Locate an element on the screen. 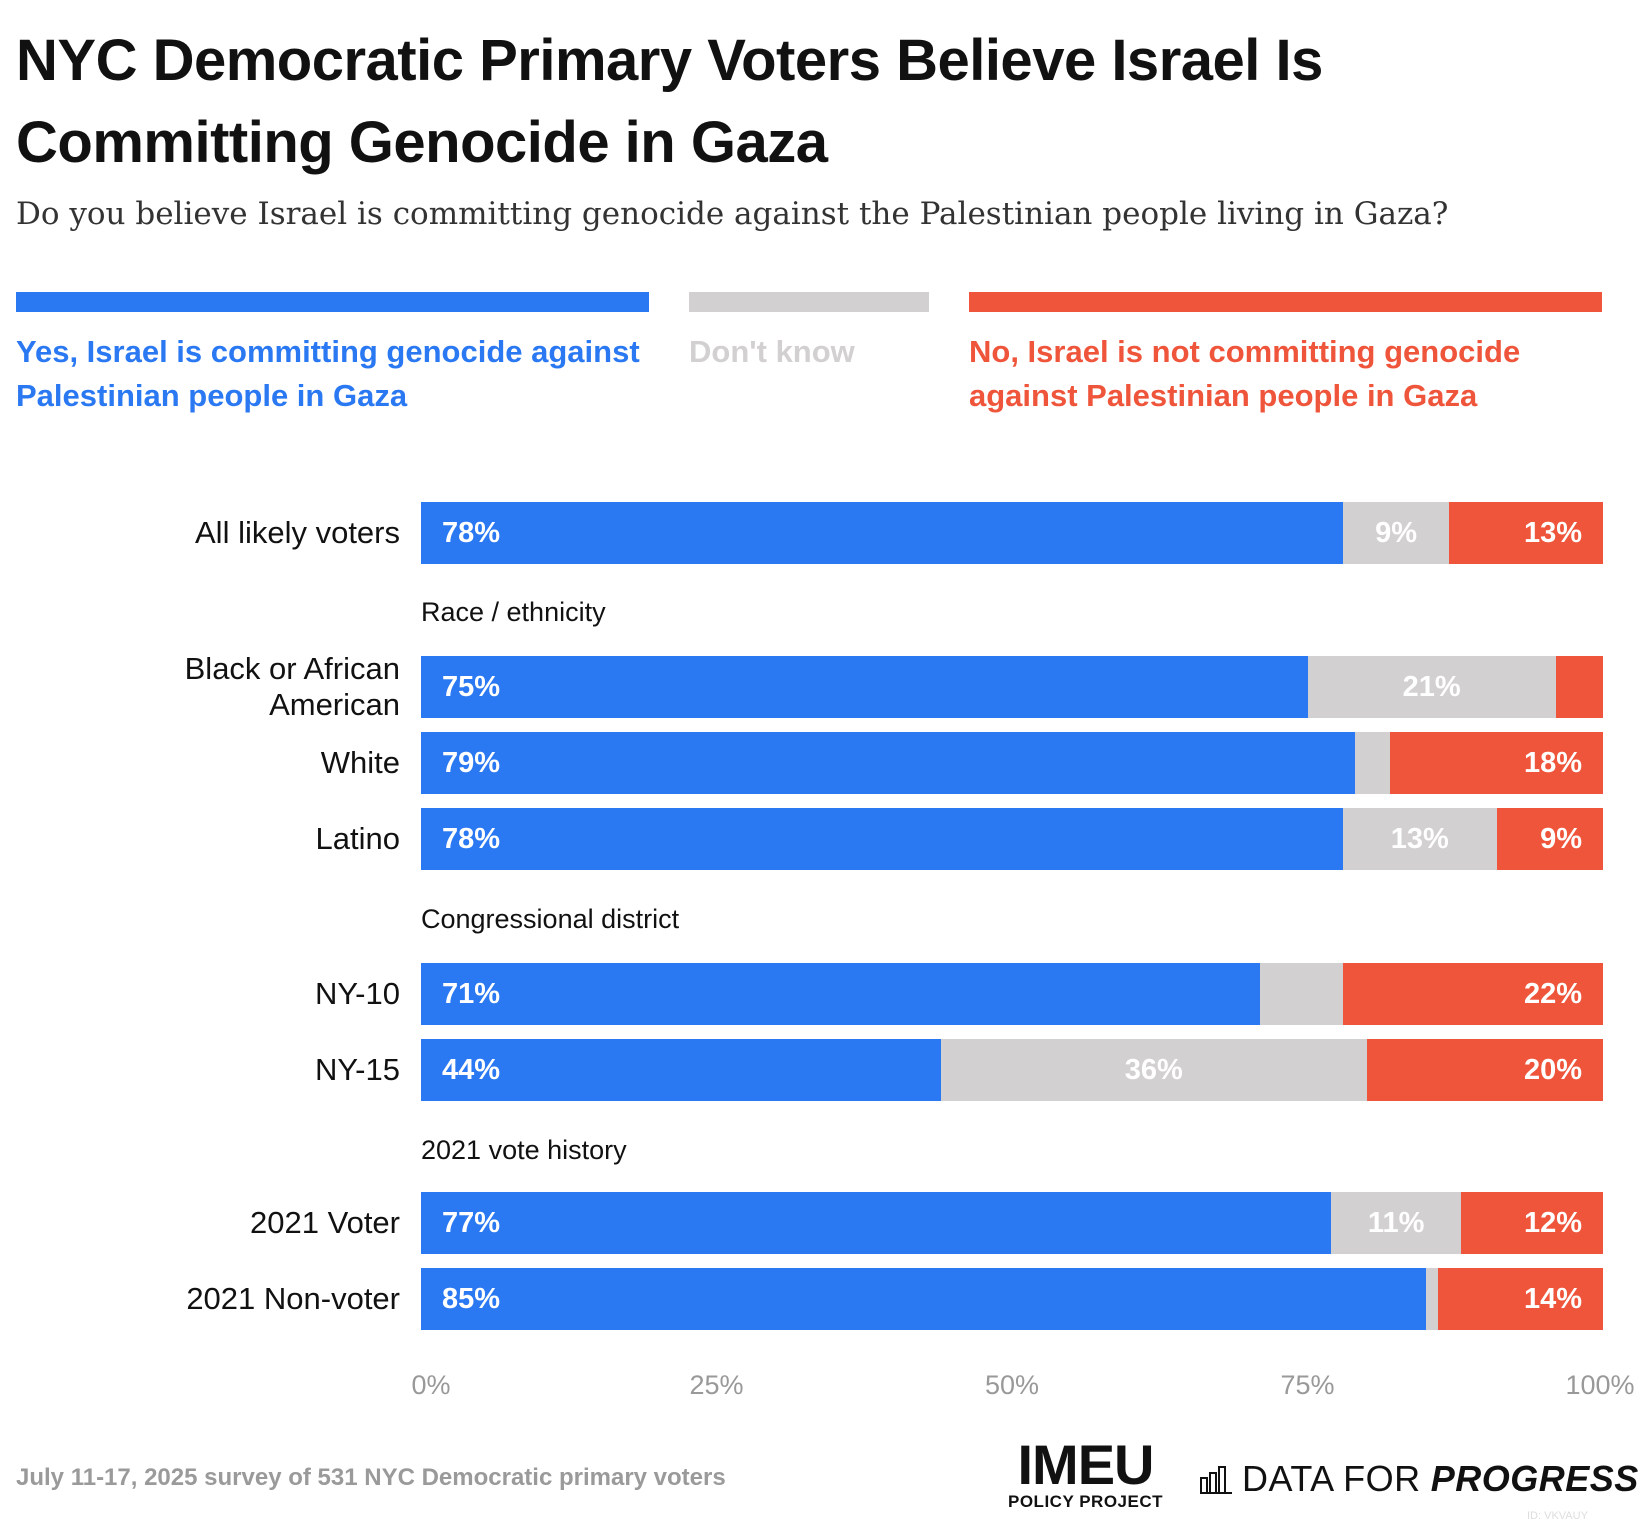  data-label-yes: 79% is located at coordinates (471, 763).